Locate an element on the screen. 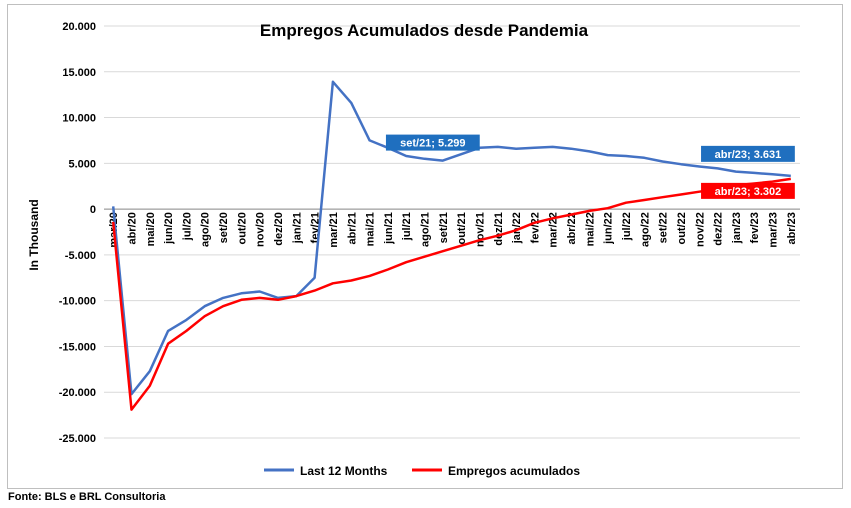  x-tick-label: mai/22 is located at coordinates (590, 229).